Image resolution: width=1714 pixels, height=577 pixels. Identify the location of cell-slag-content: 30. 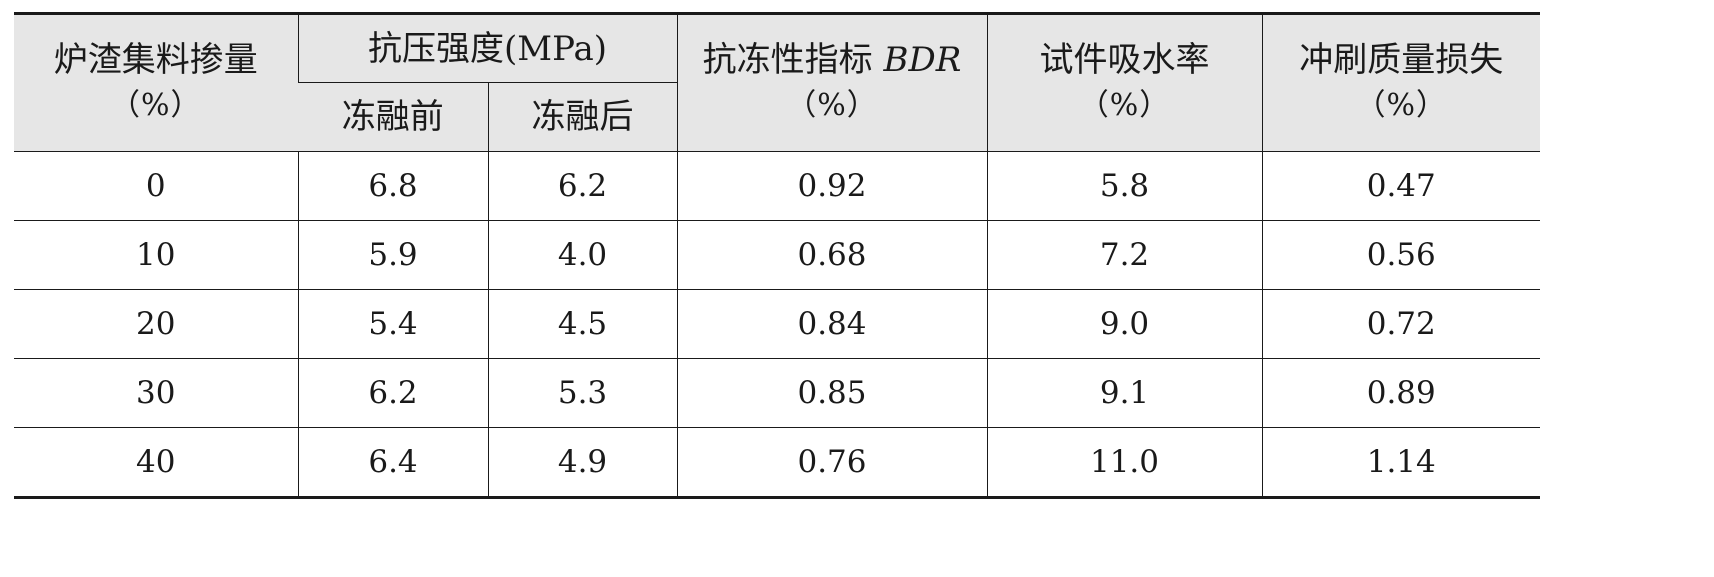
(156, 393).